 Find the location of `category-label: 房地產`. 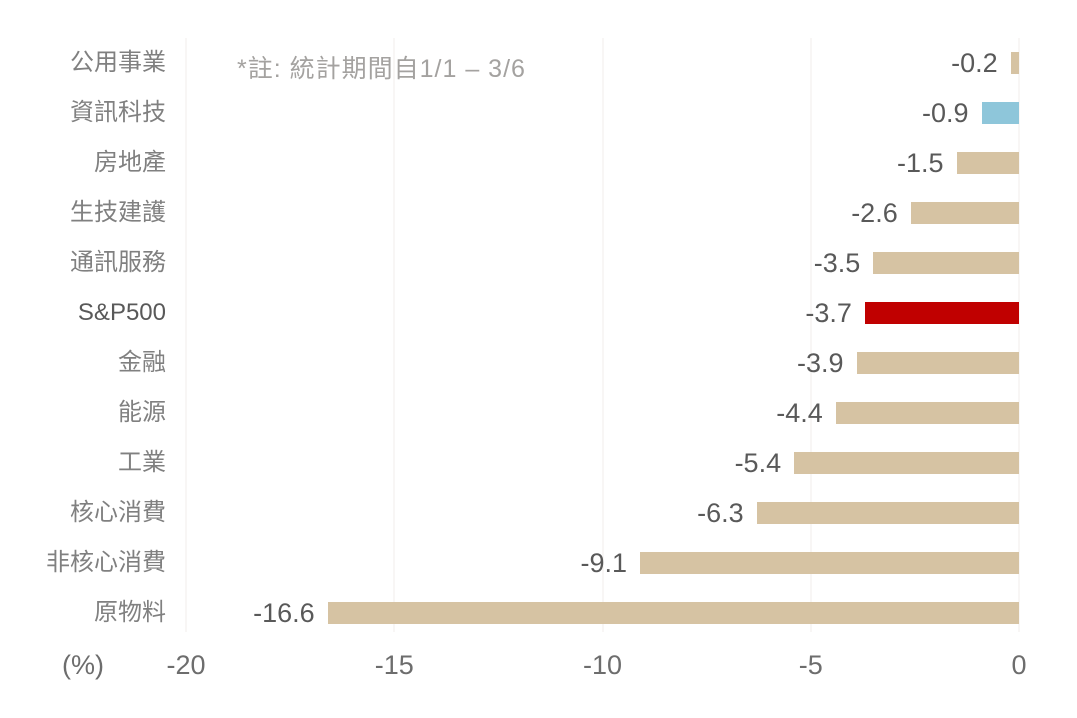

category-label: 房地產 is located at coordinates (130, 162).